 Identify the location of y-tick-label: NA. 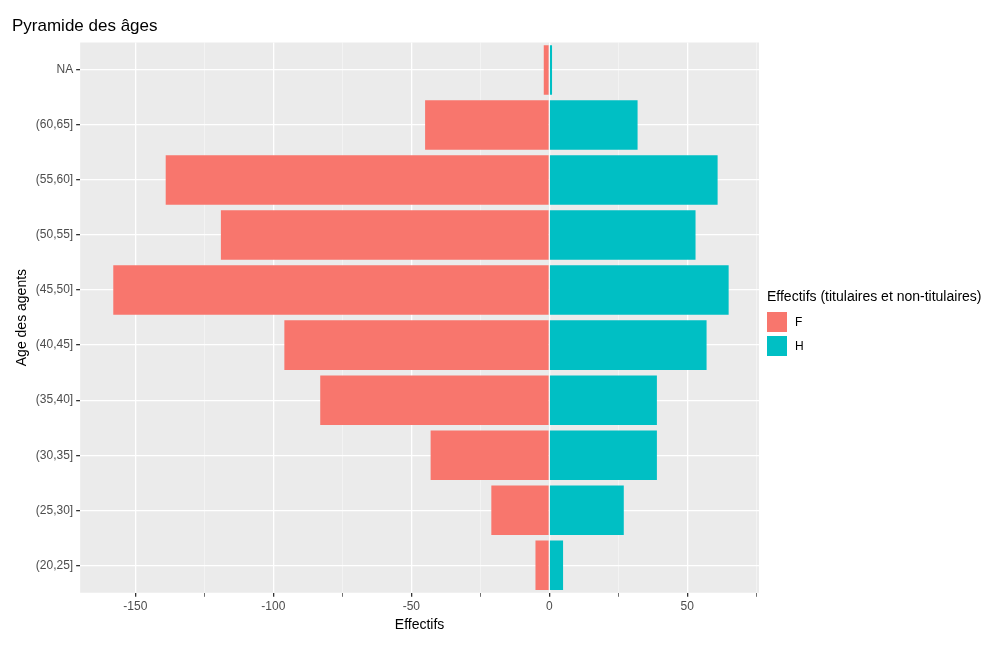
(65, 69).